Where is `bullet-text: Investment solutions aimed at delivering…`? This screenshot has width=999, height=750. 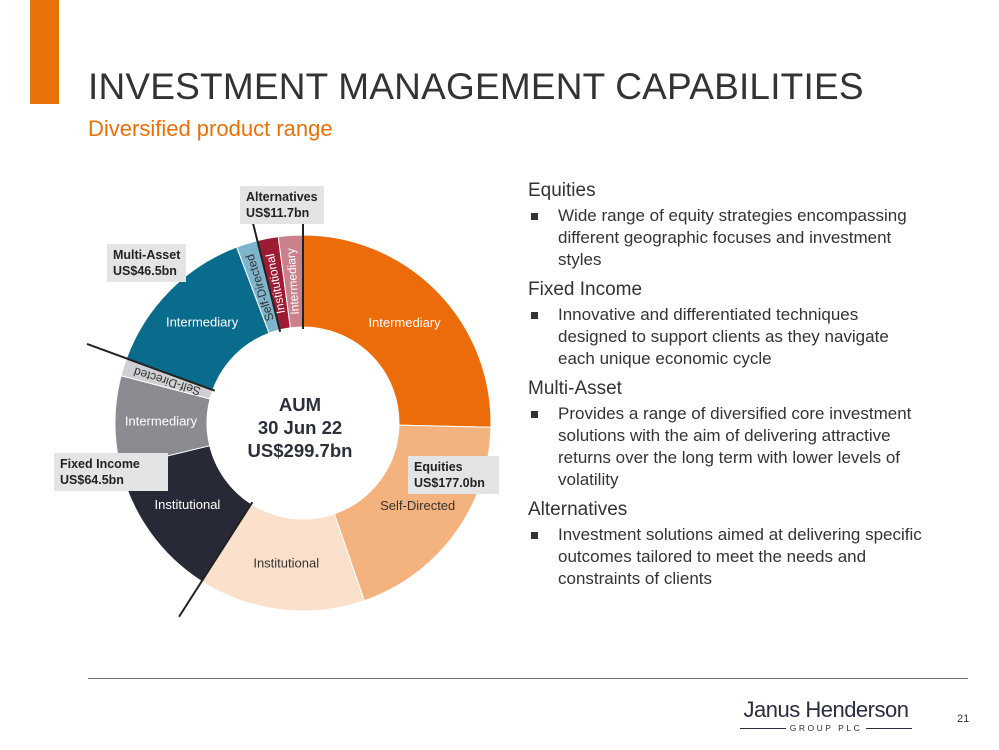
bullet-text: Investment solutions aimed at delivering… is located at coordinates (740, 556).